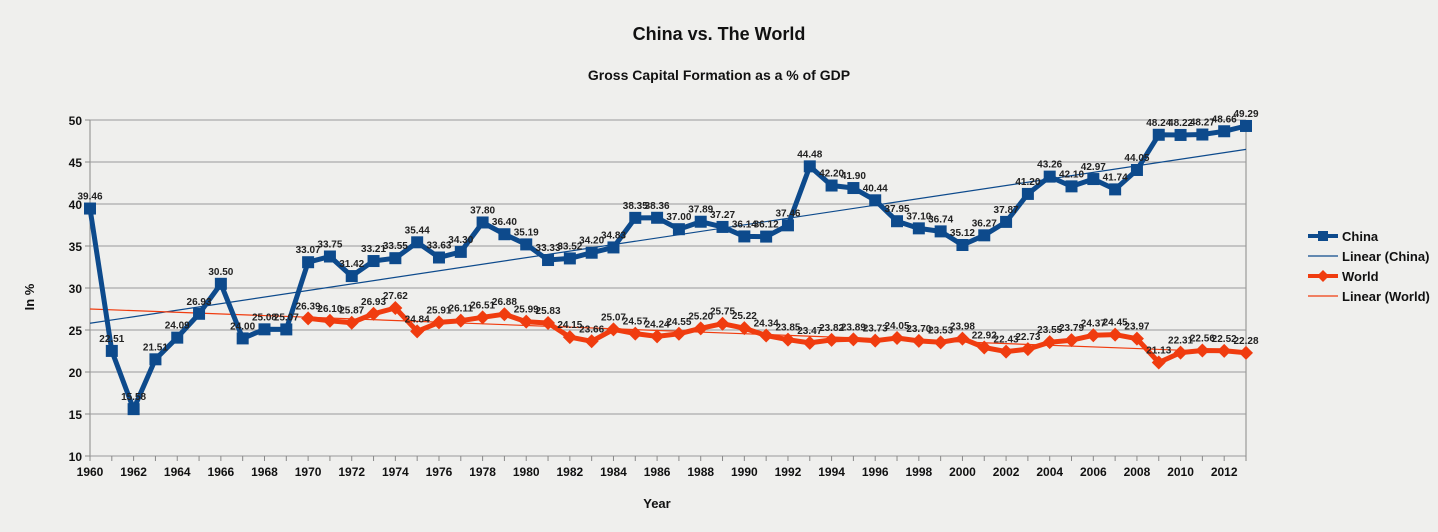  Describe the element at coordinates (177, 472) in the screenshot. I see `x-tick-label: 1964` at that location.